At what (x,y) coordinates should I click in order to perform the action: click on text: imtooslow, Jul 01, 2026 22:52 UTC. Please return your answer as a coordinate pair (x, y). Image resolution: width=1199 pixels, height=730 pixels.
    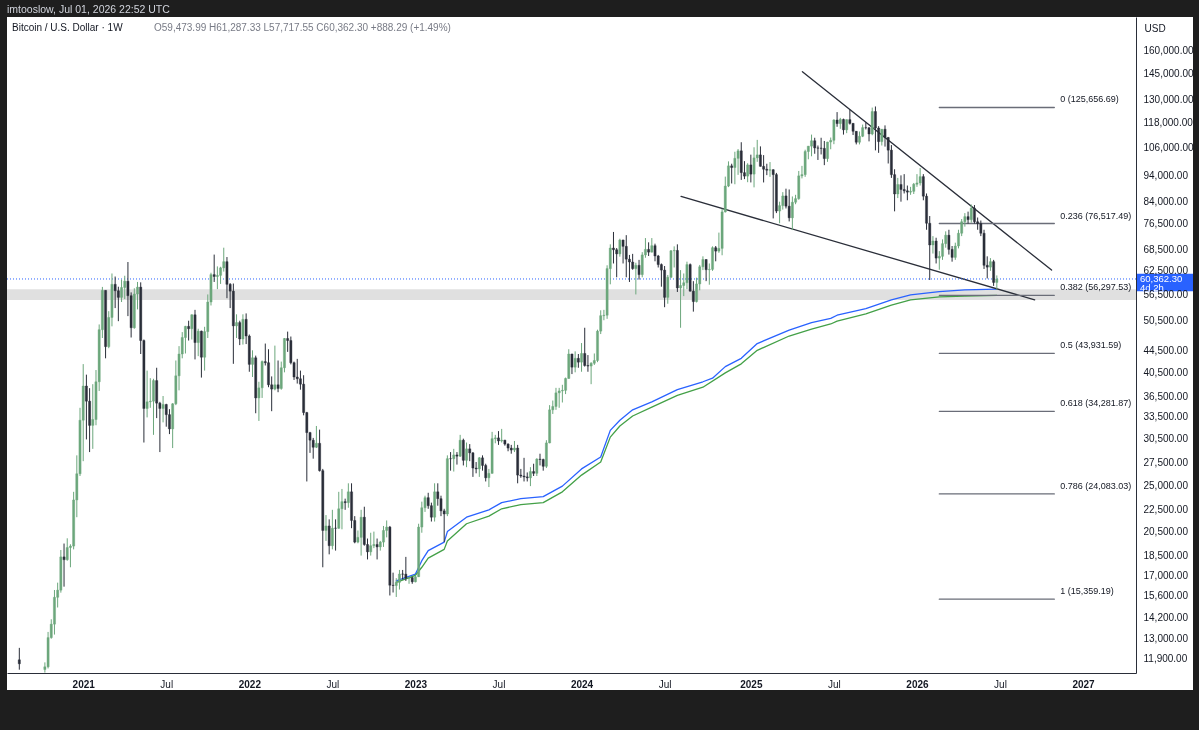
    Looking at the image, I should click on (89, 9).